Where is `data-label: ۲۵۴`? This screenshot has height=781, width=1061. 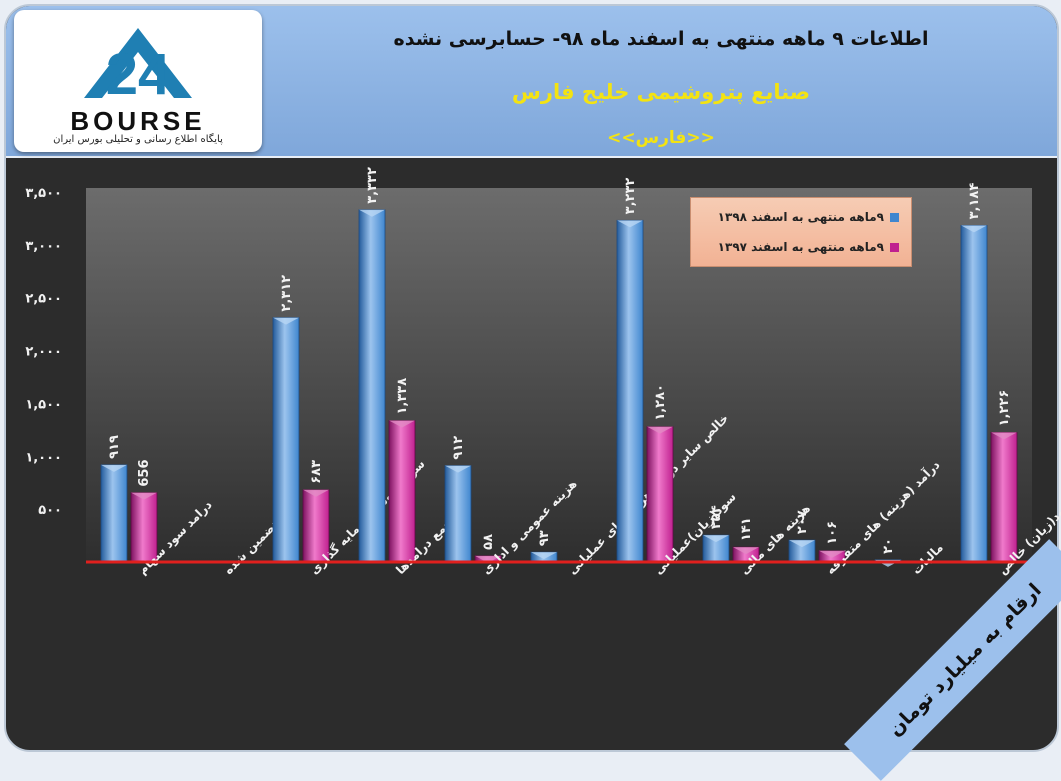
data-label: ۲۵۴ is located at coordinates (716, 517).